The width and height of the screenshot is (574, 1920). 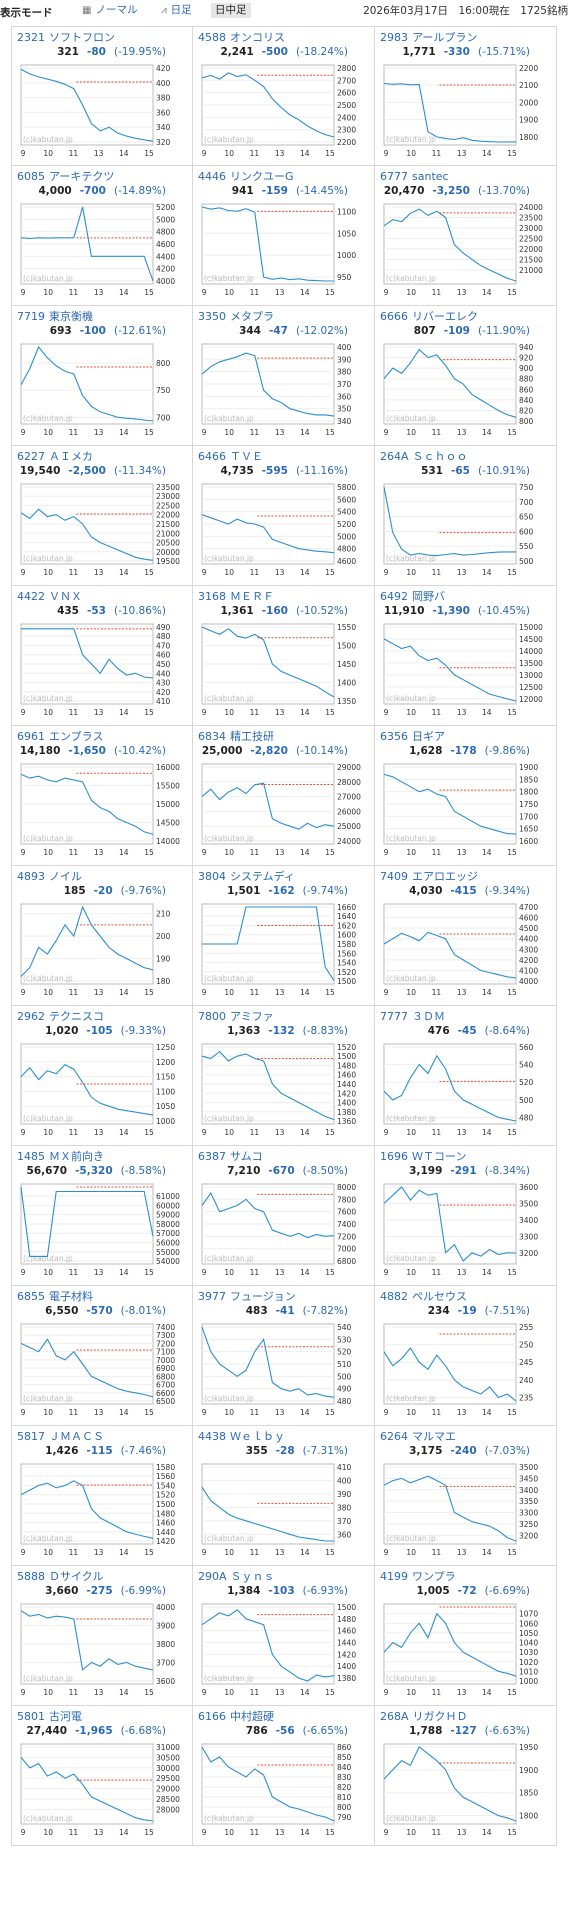 What do you see at coordinates (428, 1016) in the screenshot?
I see `stock-name-link: ３ＤＭ` at bounding box center [428, 1016].